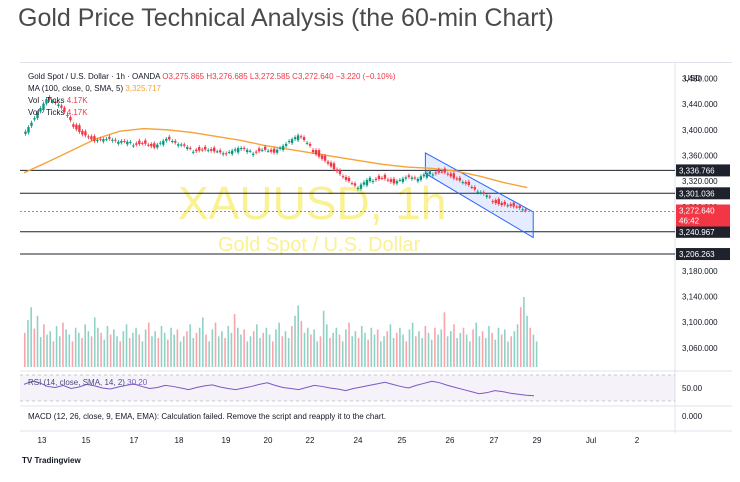 The image size is (740, 482). I want to click on x-tick-label: 25, so click(402, 440).